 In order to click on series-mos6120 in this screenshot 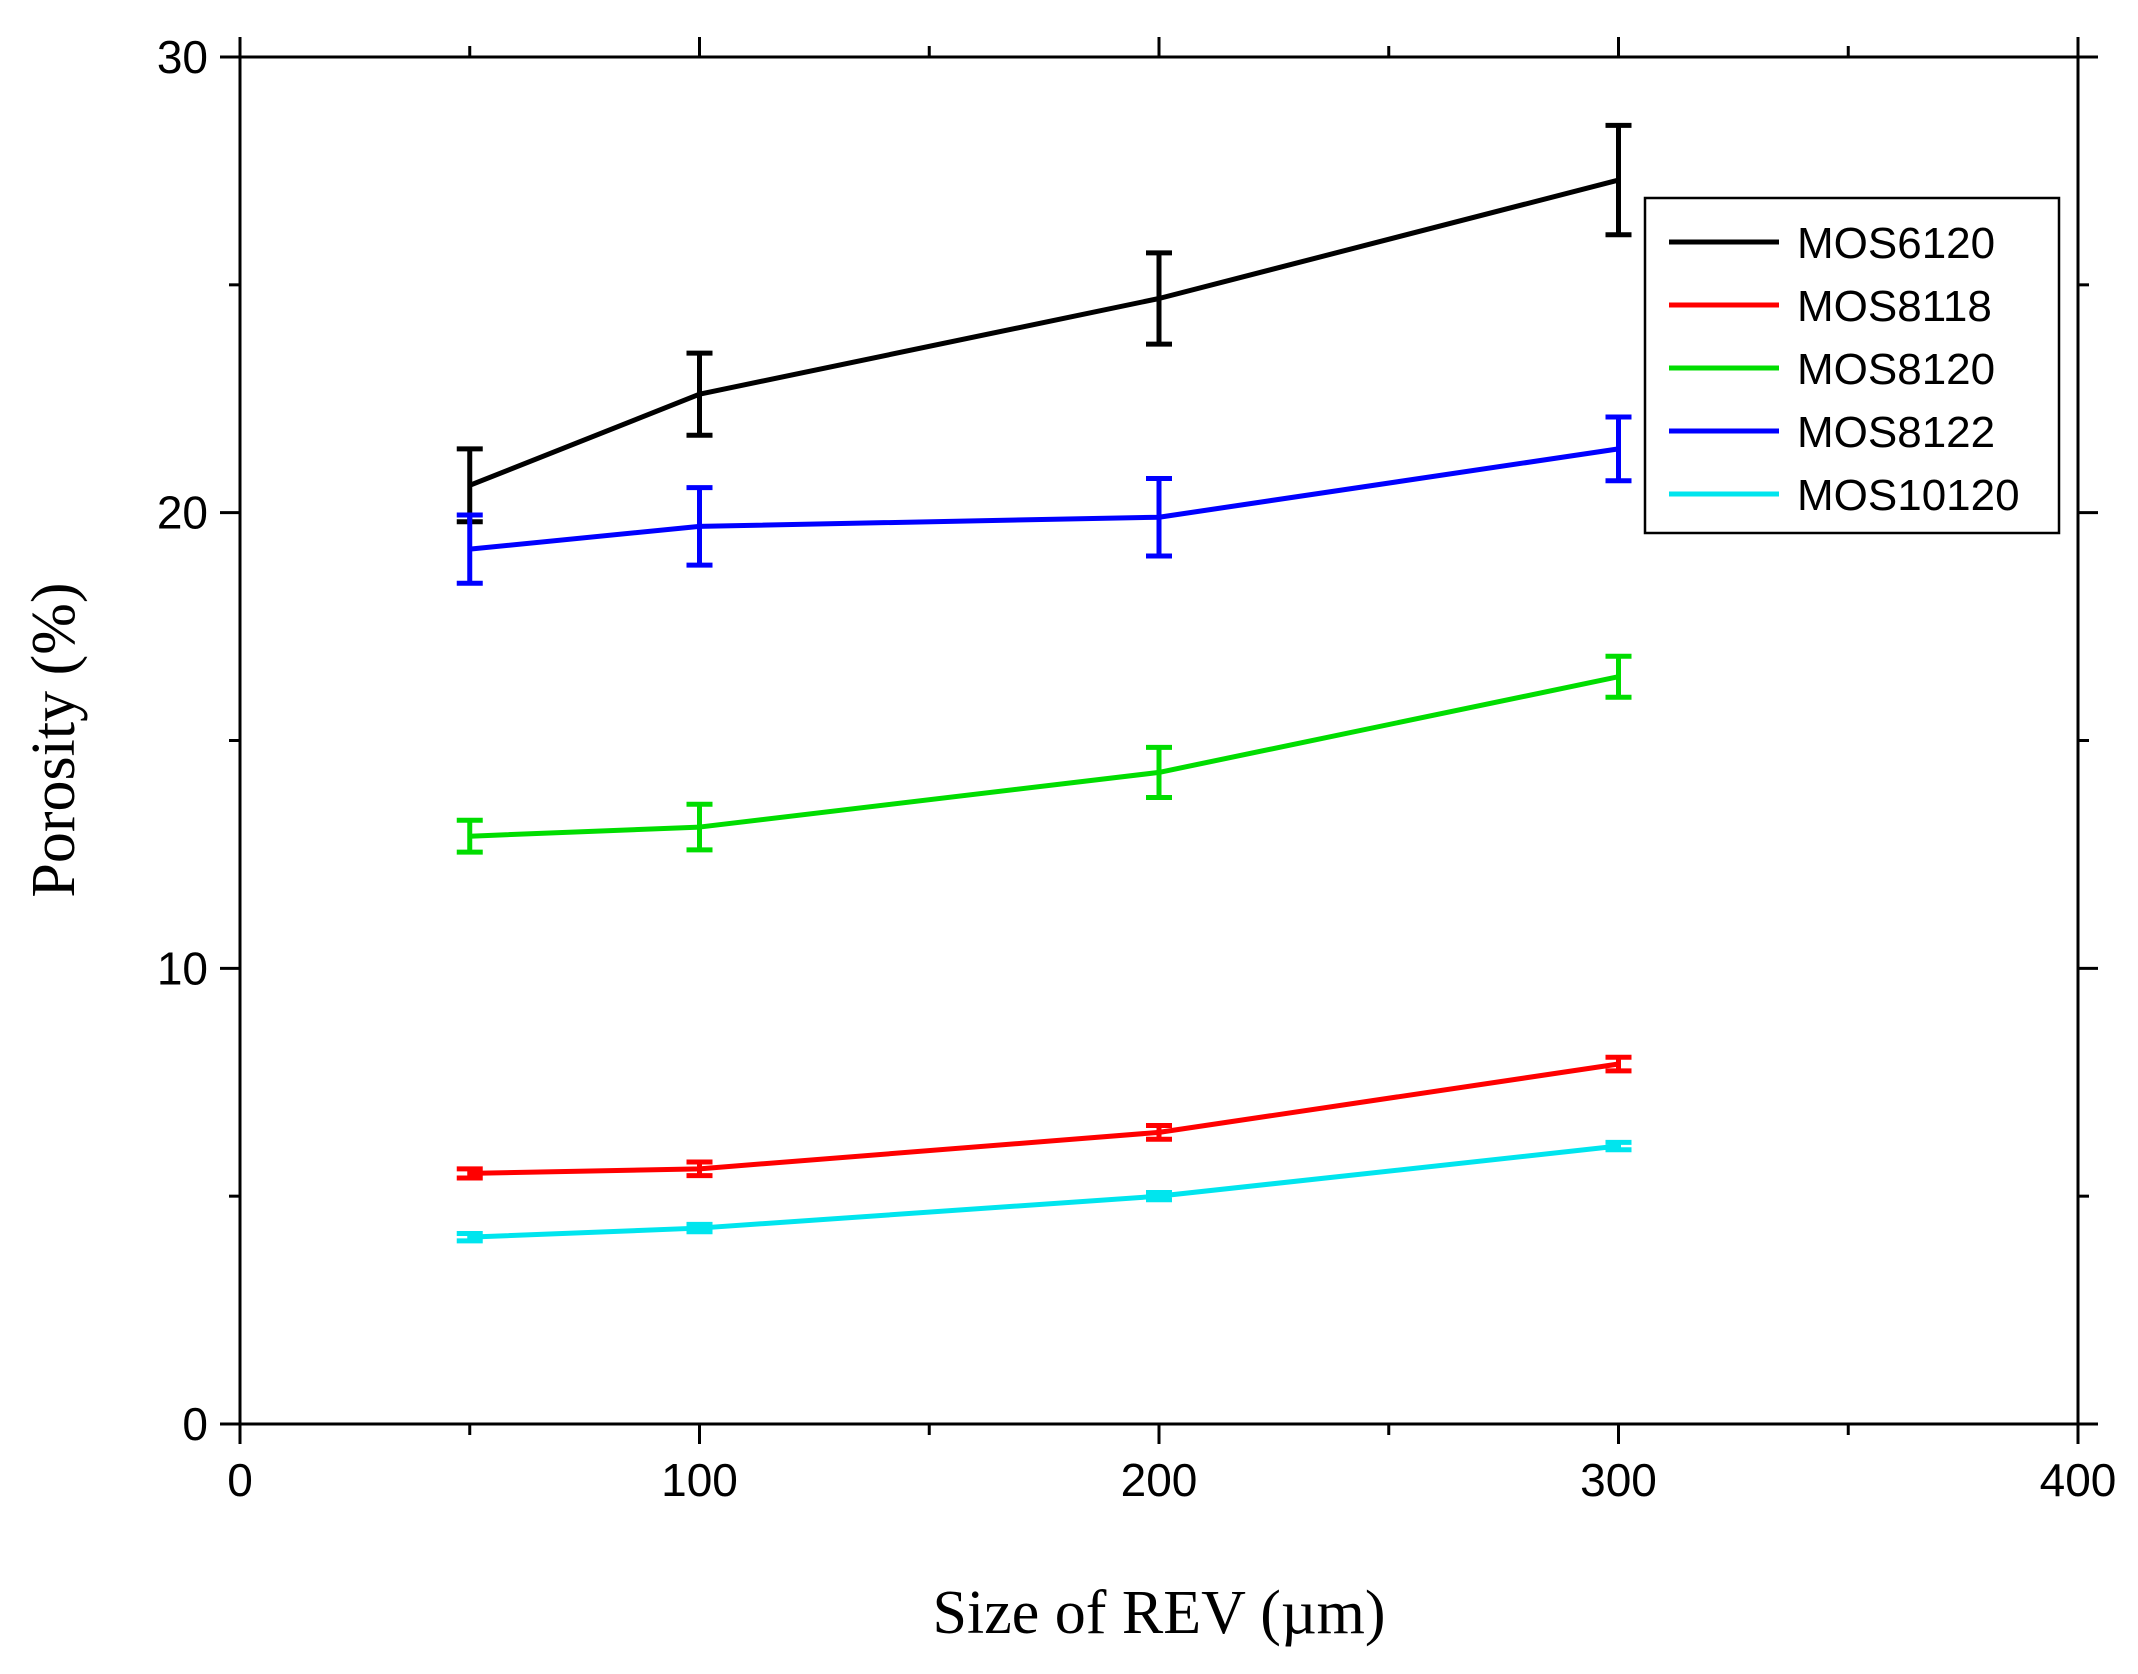, I will do `click(1044, 323)`.